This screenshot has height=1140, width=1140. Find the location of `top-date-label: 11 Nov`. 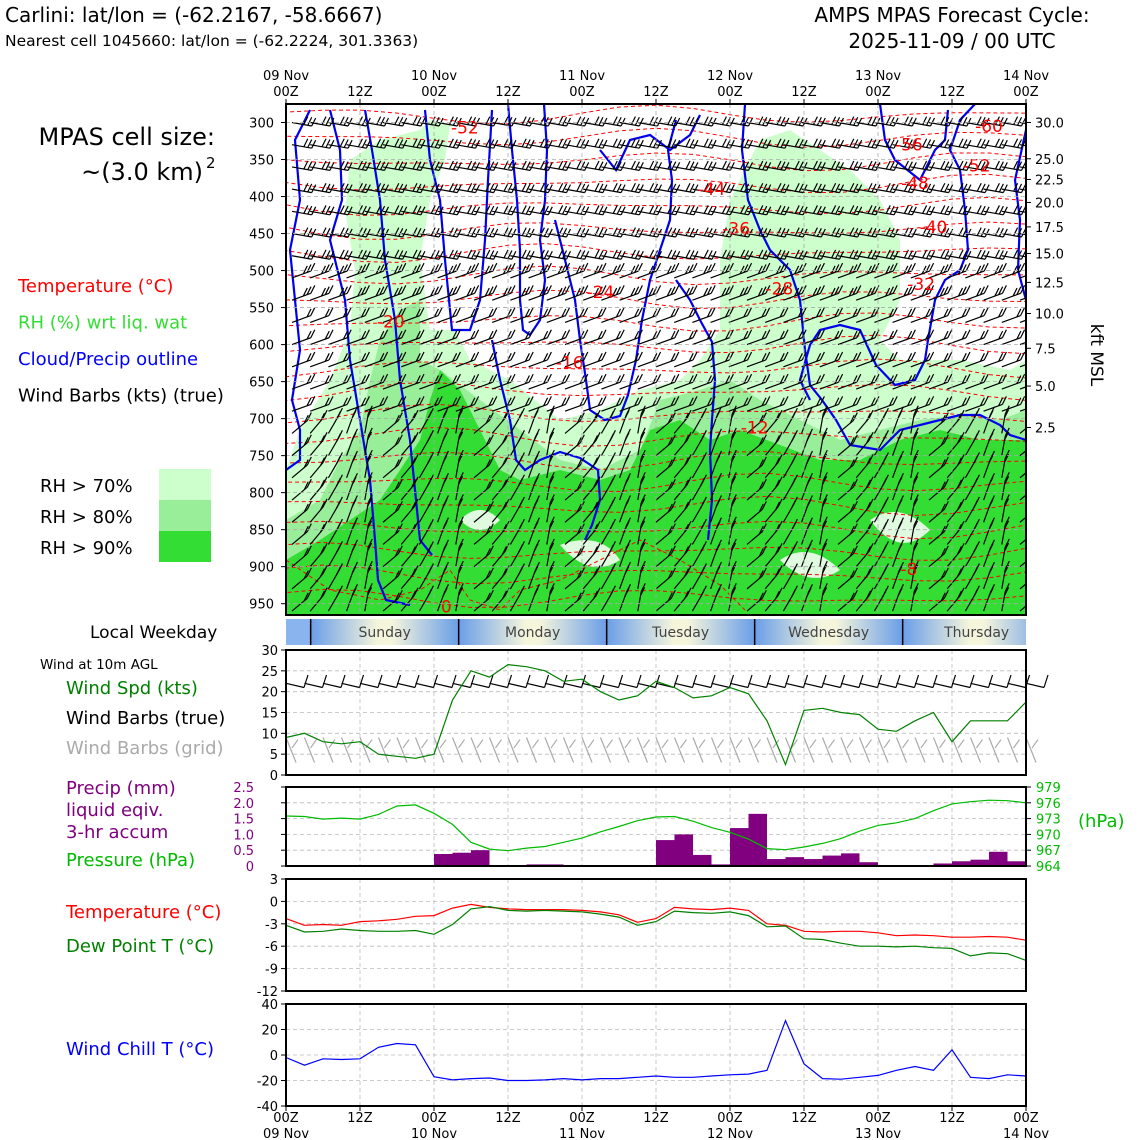

top-date-label: 11 Nov is located at coordinates (582, 76).